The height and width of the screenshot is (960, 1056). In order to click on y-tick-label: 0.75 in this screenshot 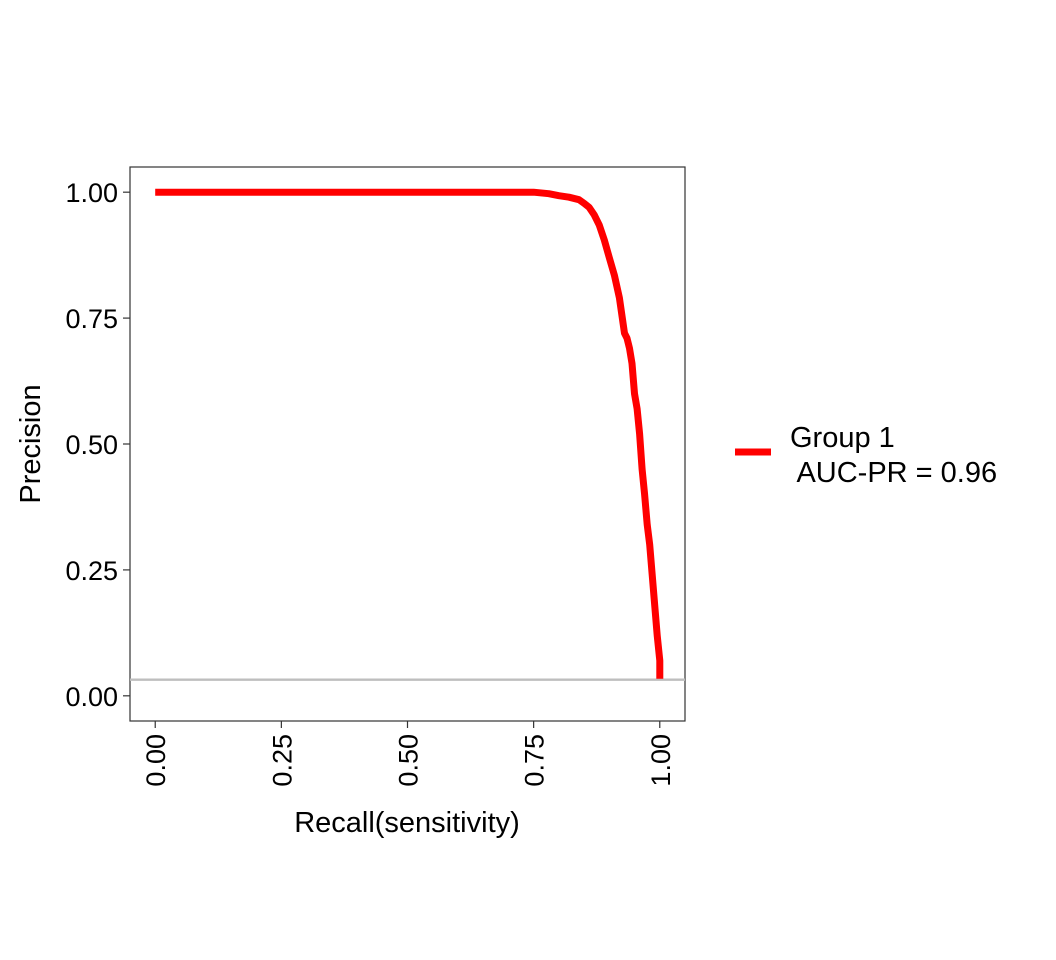, I will do `click(91, 319)`.